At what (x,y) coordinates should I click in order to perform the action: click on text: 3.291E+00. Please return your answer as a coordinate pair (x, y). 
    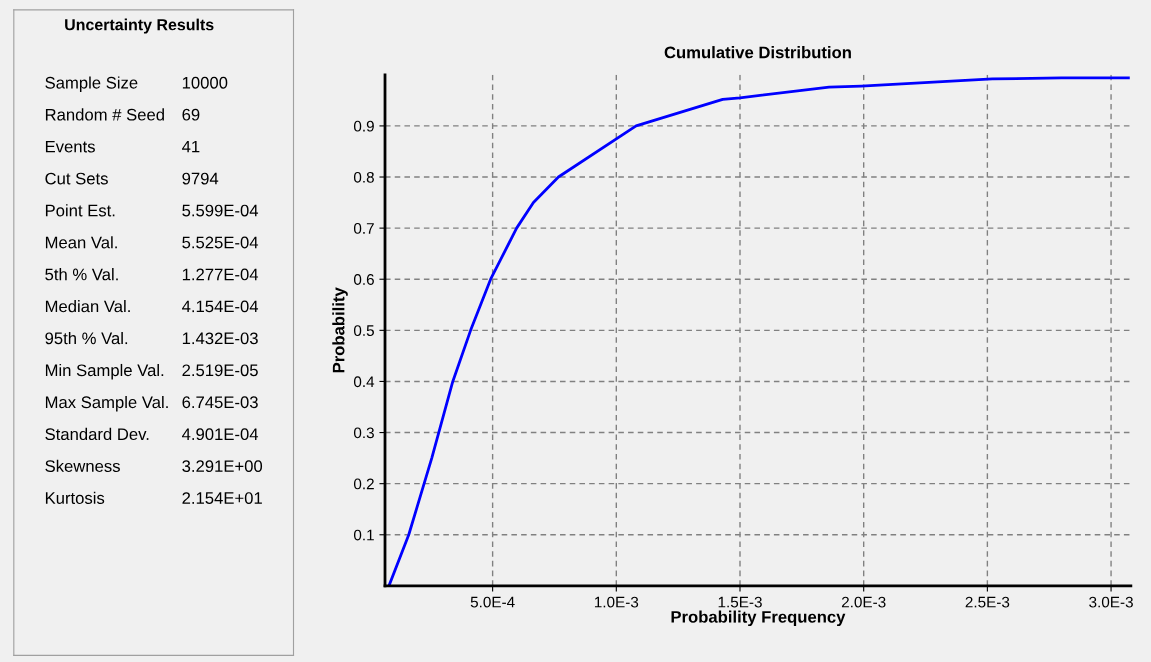
    Looking at the image, I should click on (222, 466).